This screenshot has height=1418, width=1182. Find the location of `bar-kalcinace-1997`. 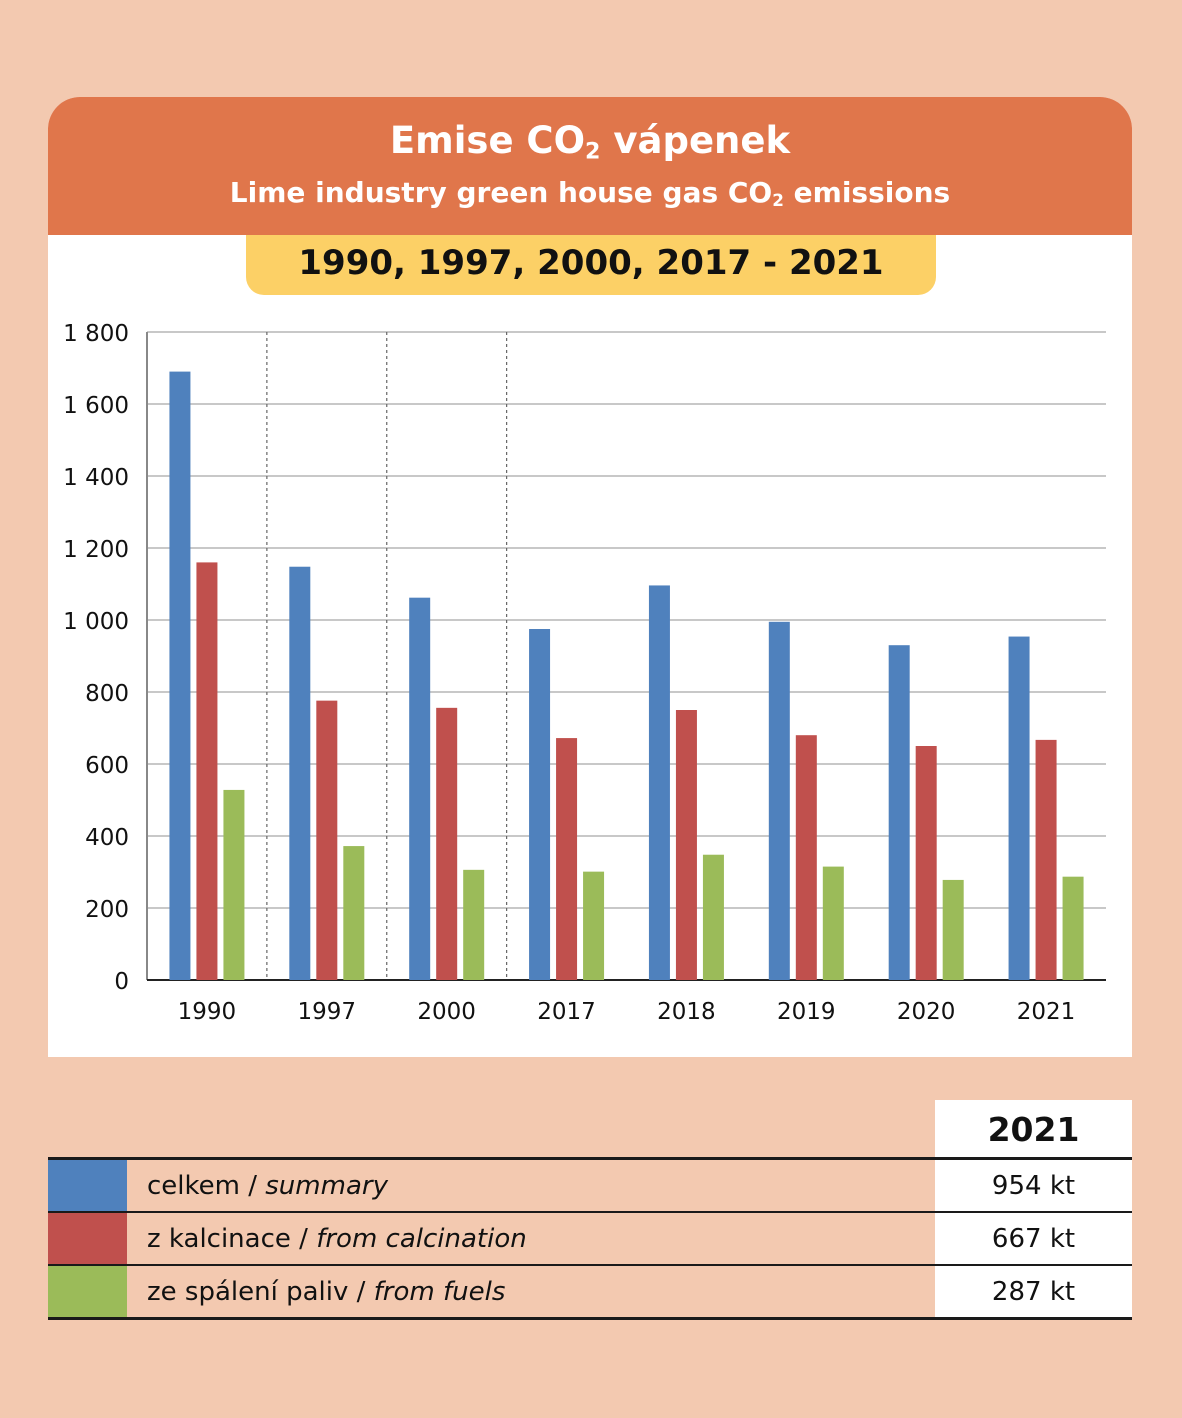

bar-kalcinace-1997 is located at coordinates (327, 840).